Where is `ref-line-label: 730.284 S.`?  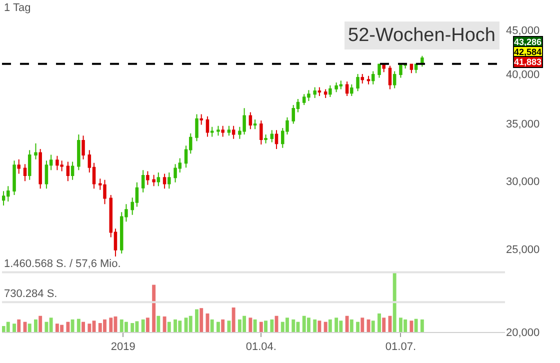
ref-line-label: 730.284 S. is located at coordinates (31, 294).